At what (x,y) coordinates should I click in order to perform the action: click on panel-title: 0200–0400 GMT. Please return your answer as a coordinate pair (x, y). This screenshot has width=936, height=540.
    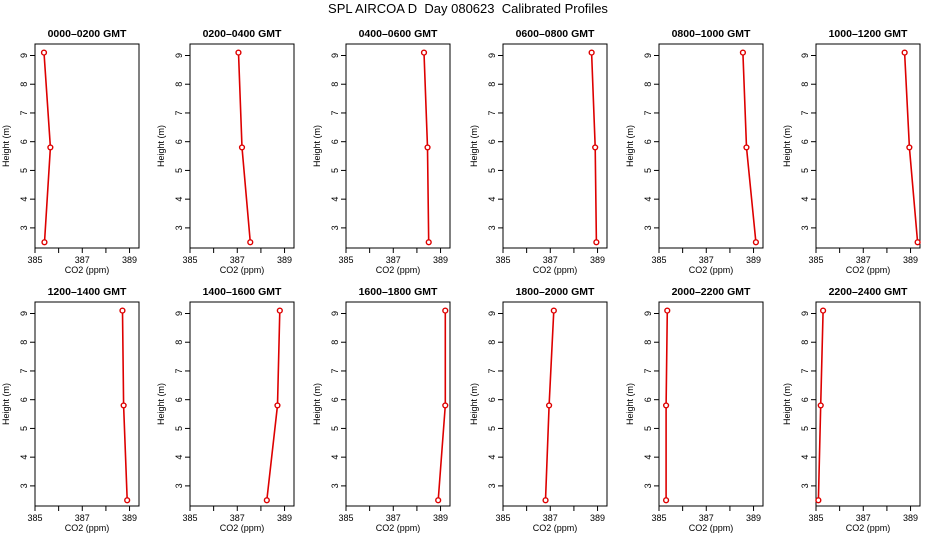
    Looking at the image, I should click on (242, 34).